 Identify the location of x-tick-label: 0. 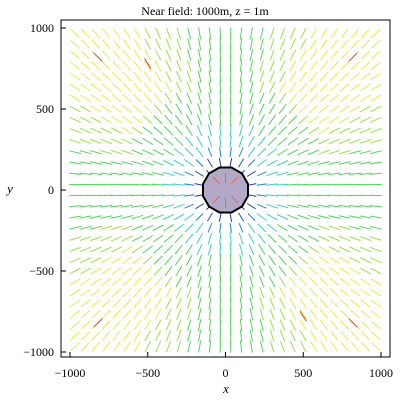
(226, 373).